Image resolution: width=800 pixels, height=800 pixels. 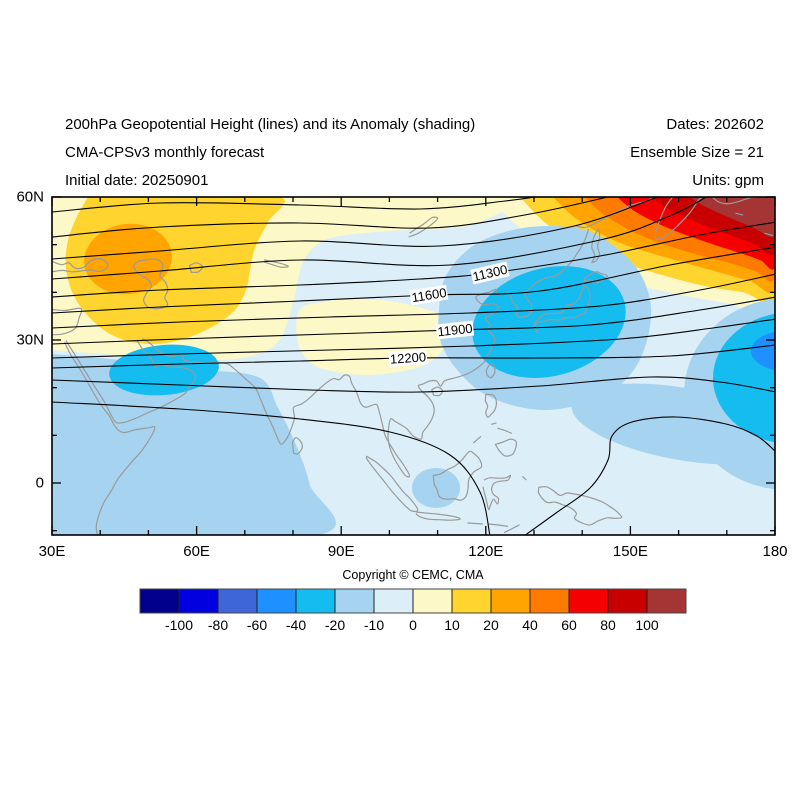 I want to click on x-axis-tick-label: 120E, so click(x=486, y=551).